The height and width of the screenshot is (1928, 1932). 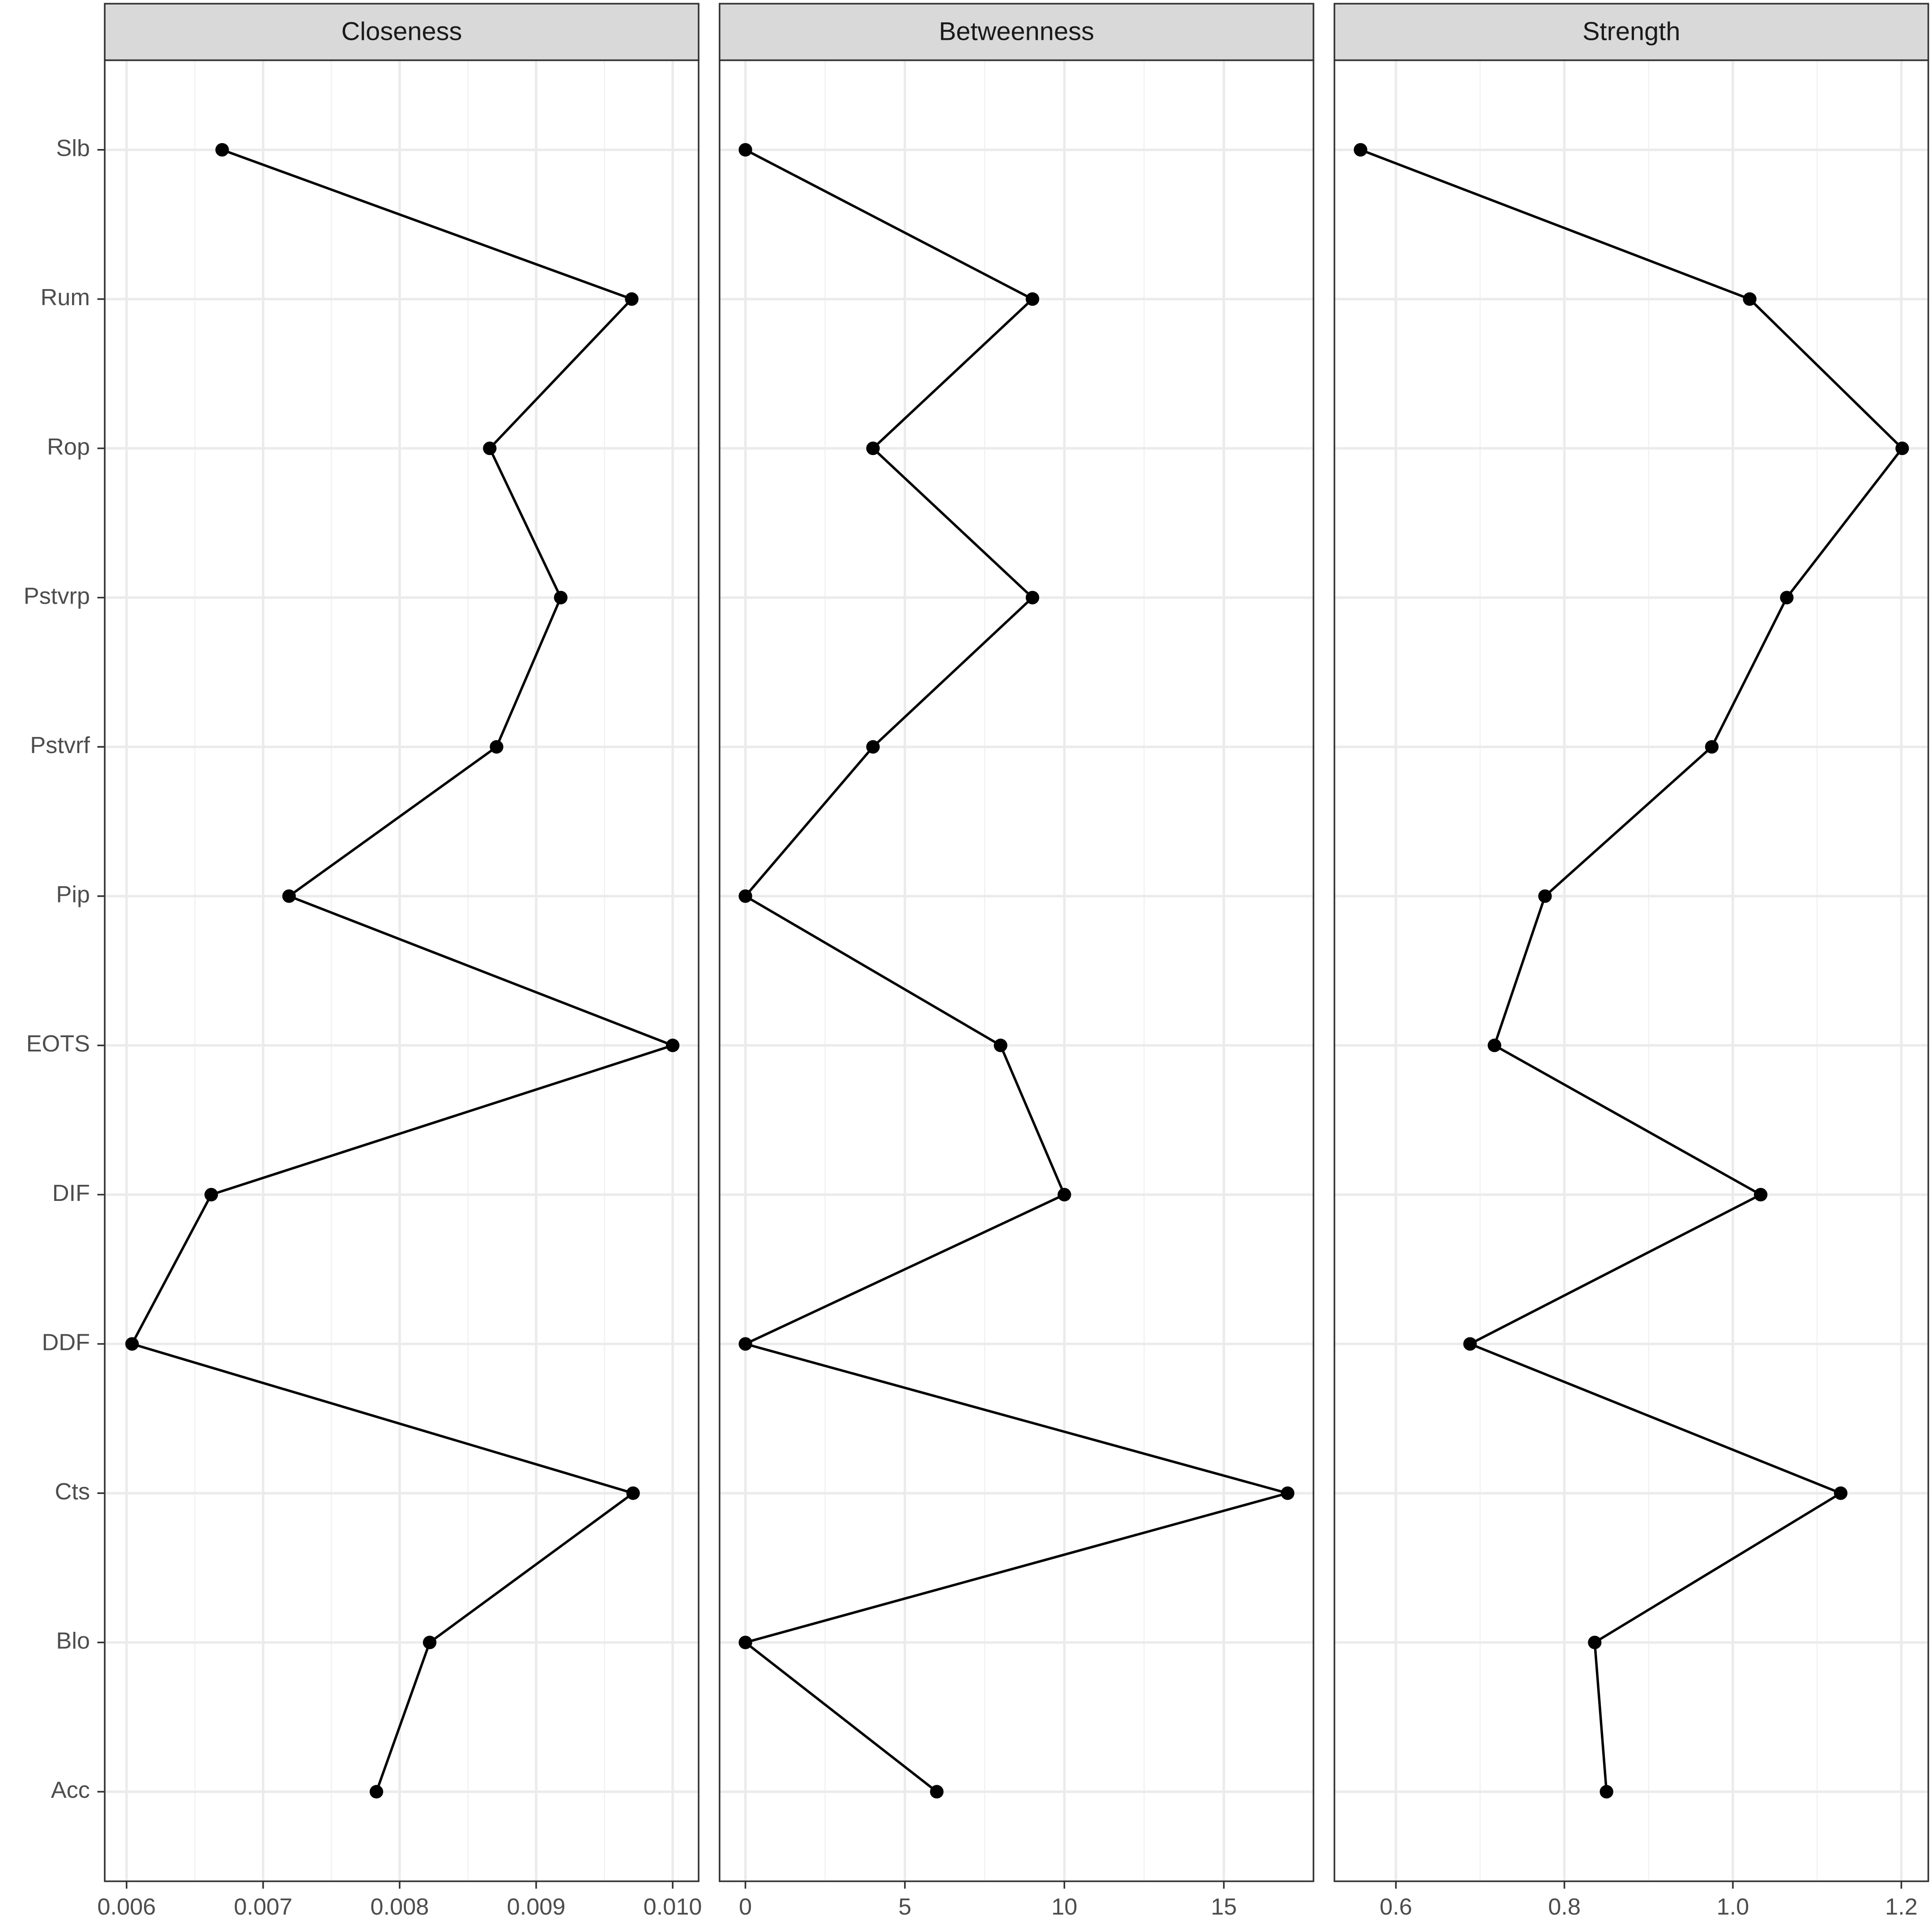 What do you see at coordinates (68, 447) in the screenshot?
I see `y-tick-label: Rop` at bounding box center [68, 447].